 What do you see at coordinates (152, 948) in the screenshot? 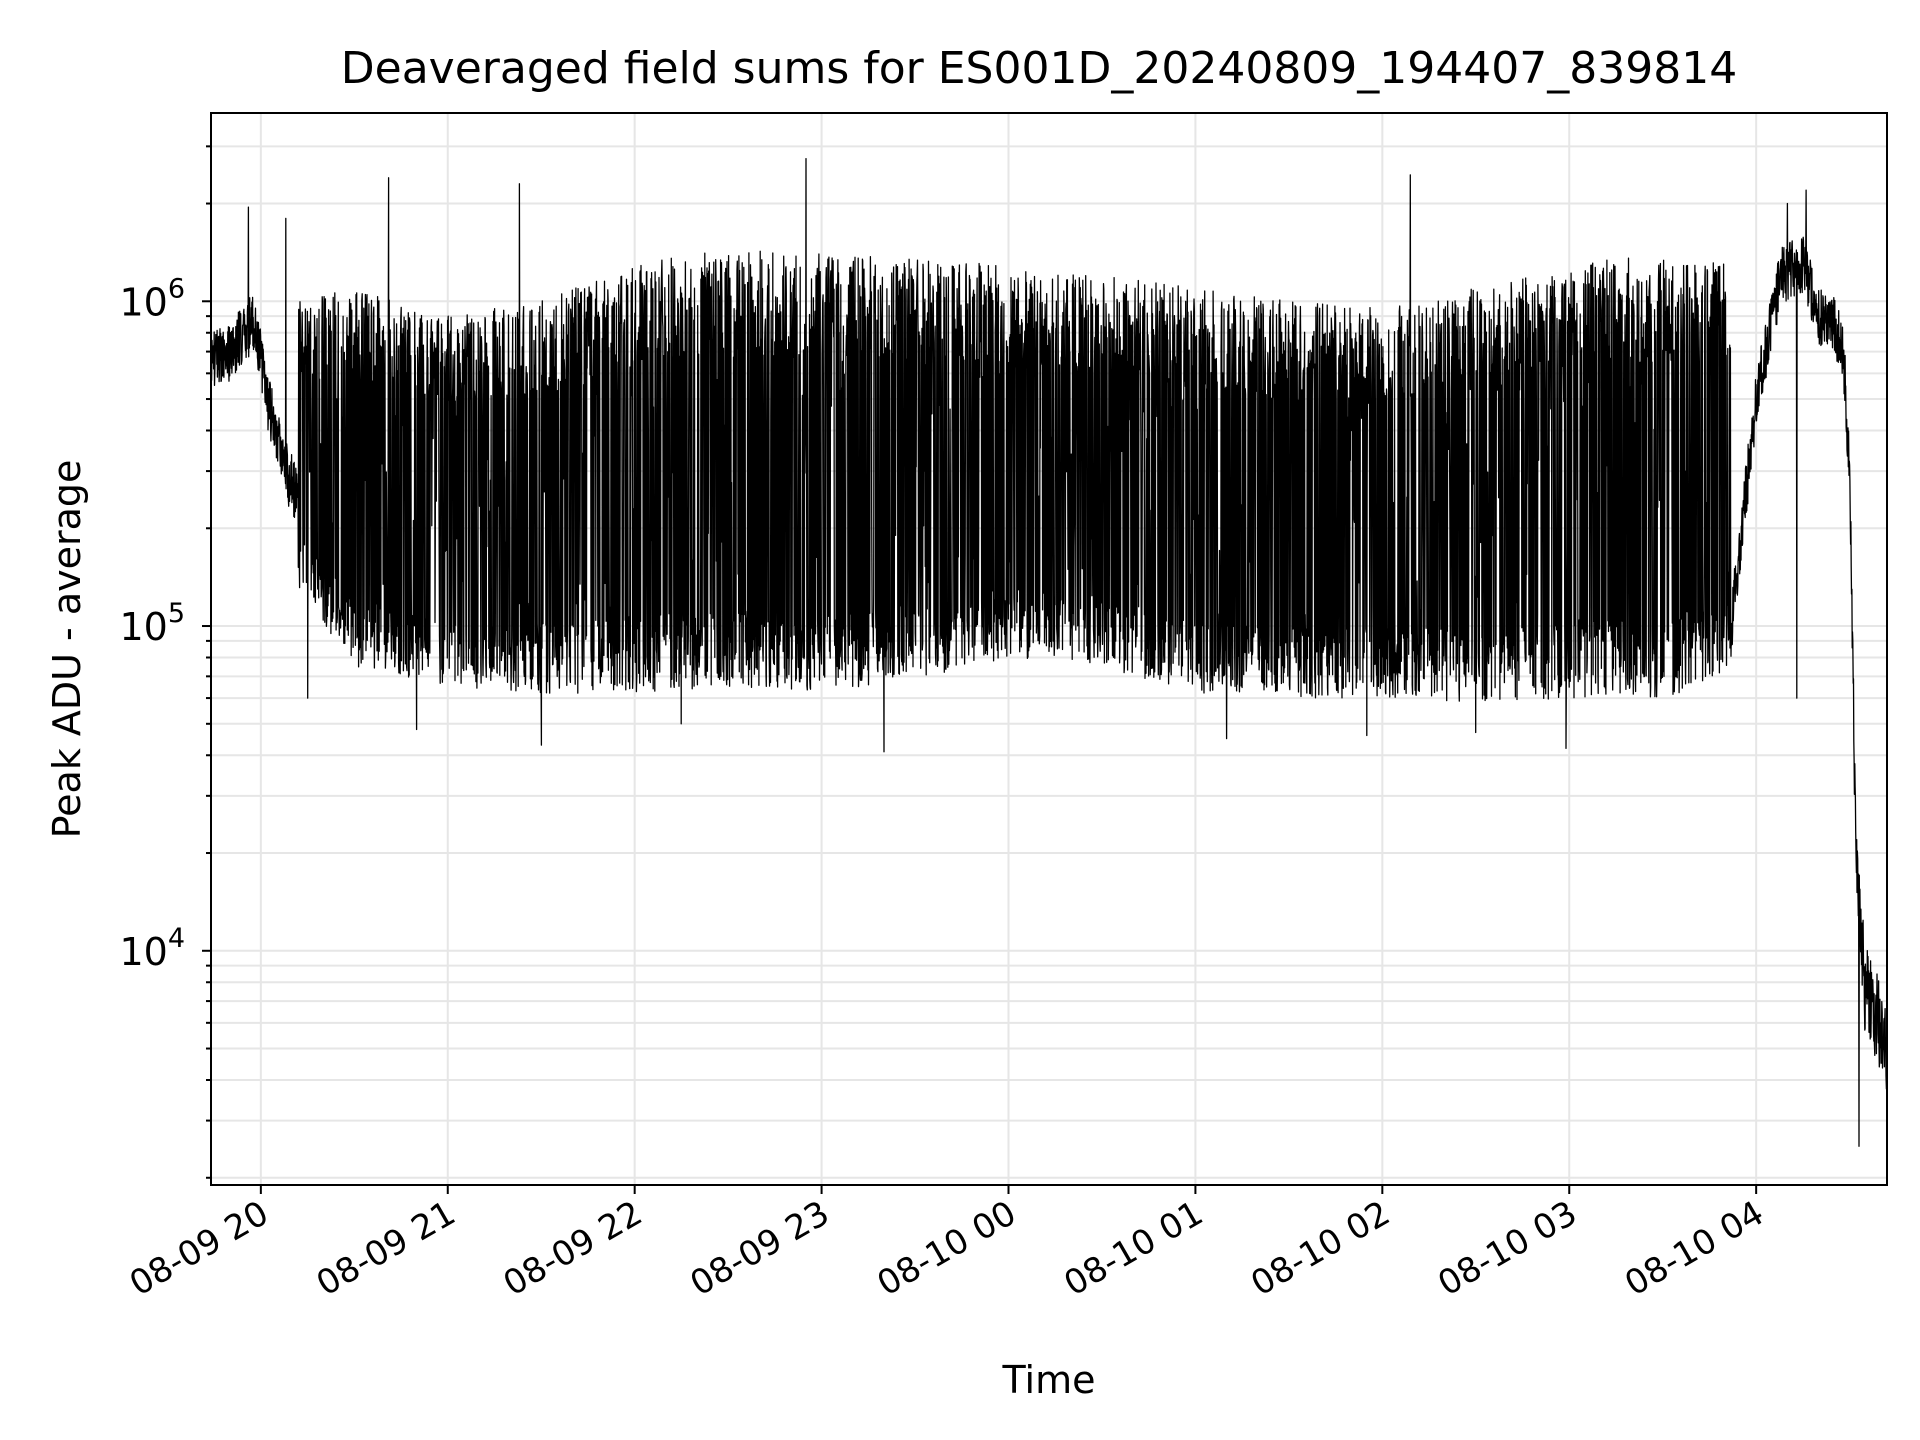
I see `y-tick-label: 10⁴` at bounding box center [152, 948].